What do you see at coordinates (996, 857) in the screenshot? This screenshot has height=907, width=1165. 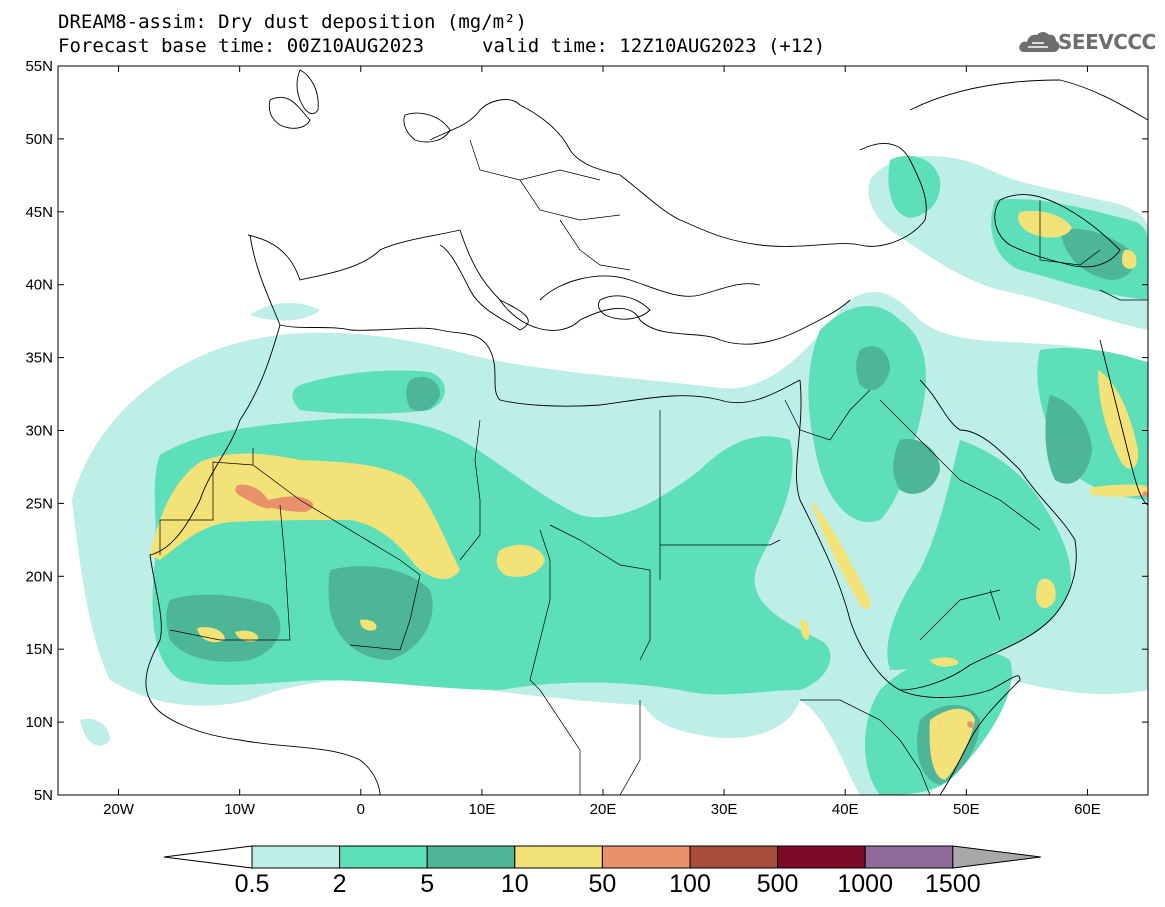 I see `colorbar-over-arrow` at bounding box center [996, 857].